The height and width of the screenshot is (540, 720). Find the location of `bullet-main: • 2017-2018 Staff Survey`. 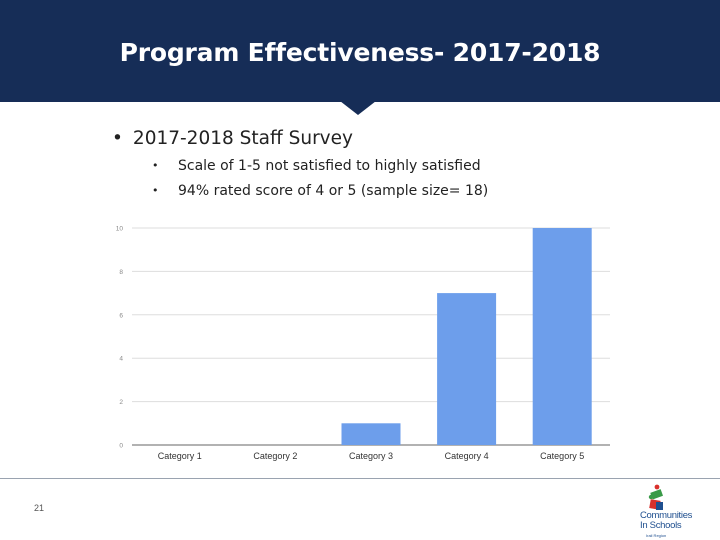

bullet-main: • 2017-2018 Staff Survey is located at coordinates (232, 138).